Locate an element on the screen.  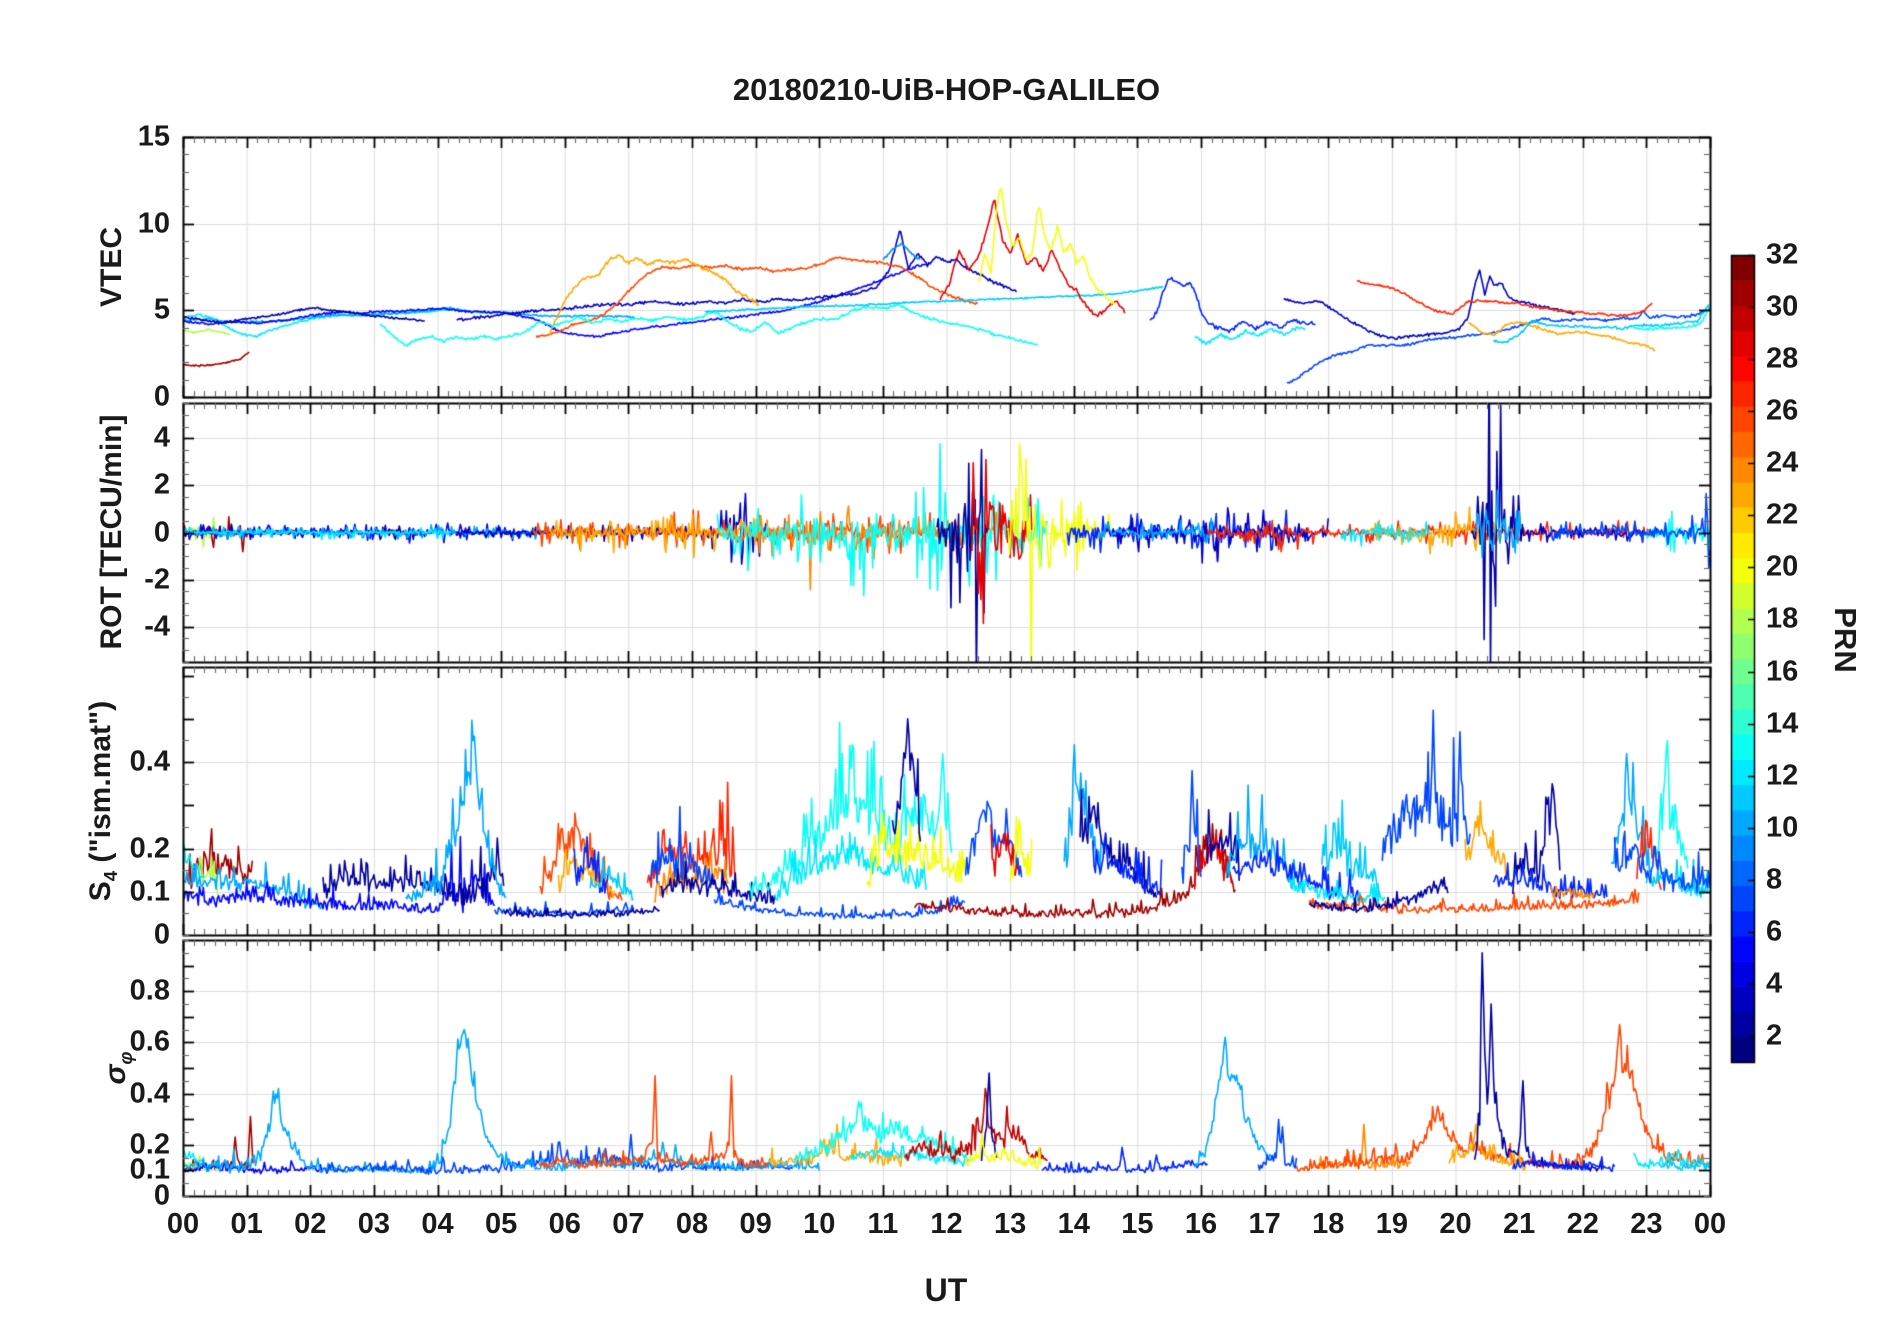
tick-label: 07 is located at coordinates (628, 1224).